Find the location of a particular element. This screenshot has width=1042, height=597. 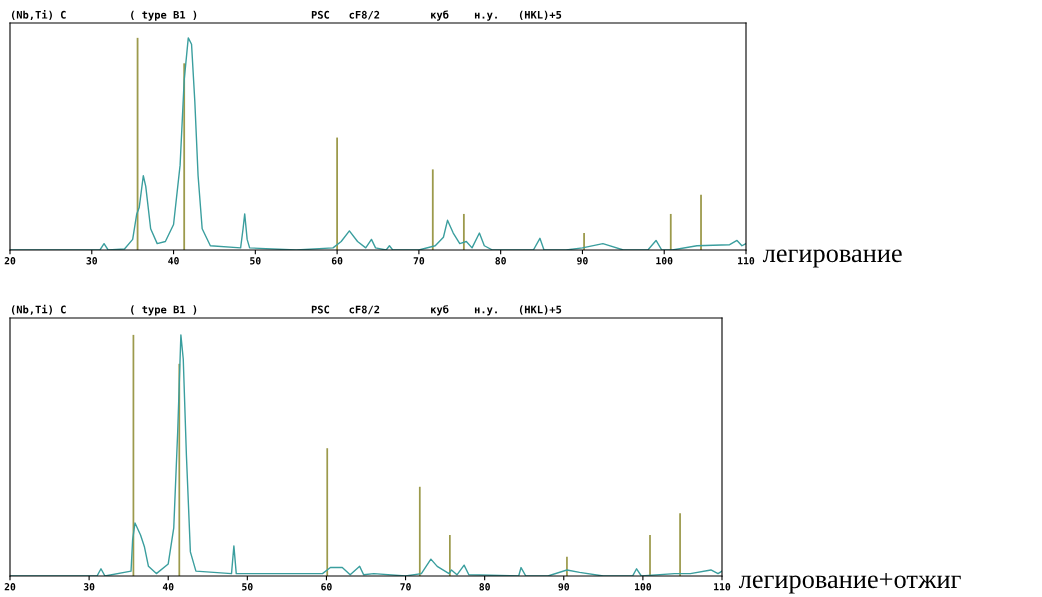

text: легирование+отжиг is located at coordinates (849, 583).